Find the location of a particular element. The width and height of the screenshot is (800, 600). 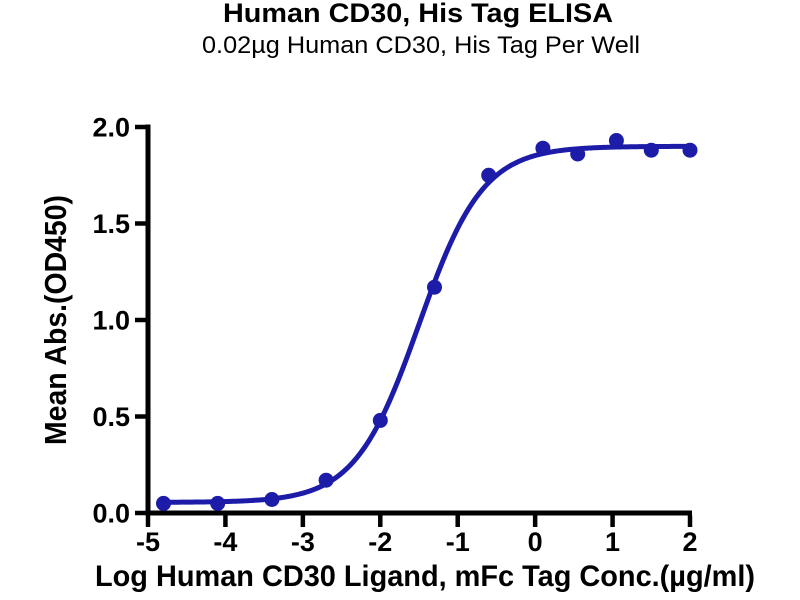

y-tick-label: 0.5 is located at coordinates (111, 417).